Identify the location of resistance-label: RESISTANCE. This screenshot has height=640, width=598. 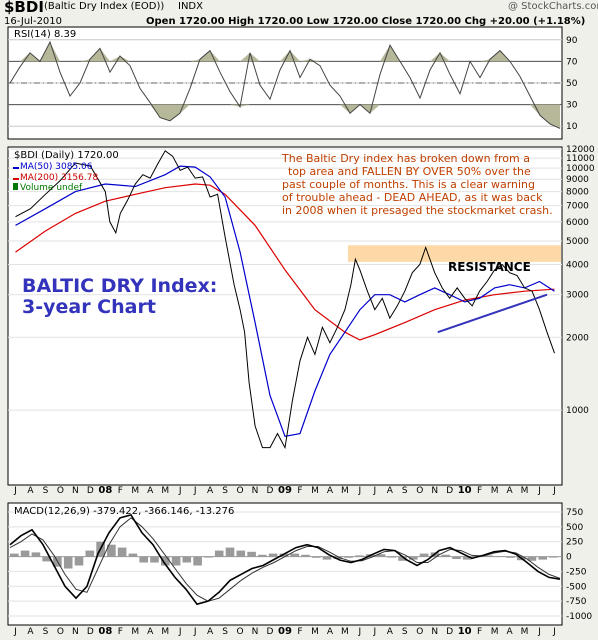
(489, 267).